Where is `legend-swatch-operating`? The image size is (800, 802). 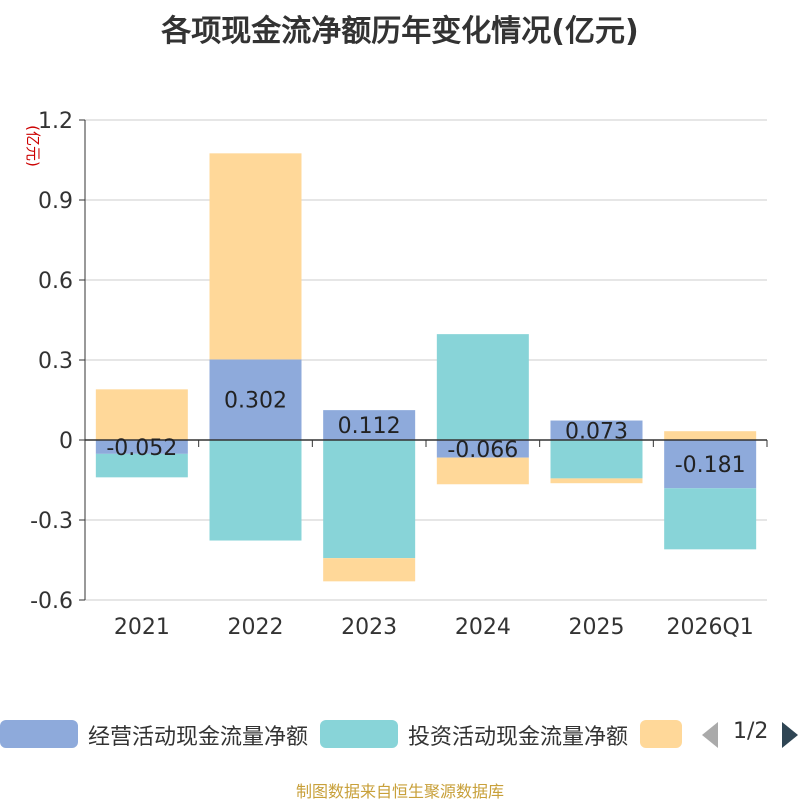 legend-swatch-operating is located at coordinates (39, 734).